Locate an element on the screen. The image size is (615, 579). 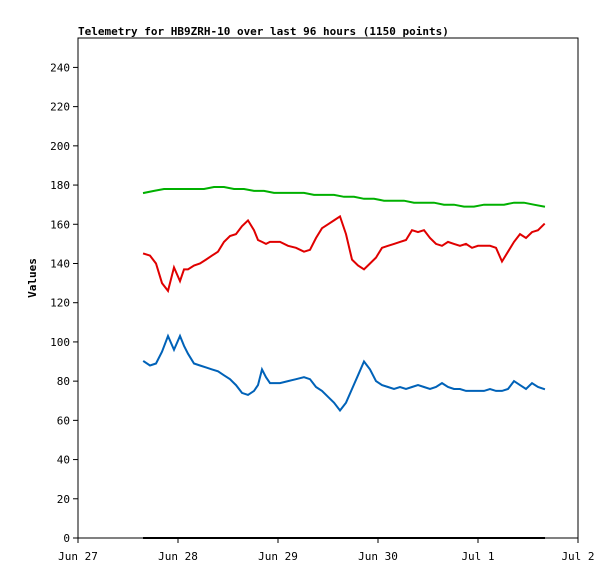
y-tick-label: 240 is located at coordinates (60, 67).